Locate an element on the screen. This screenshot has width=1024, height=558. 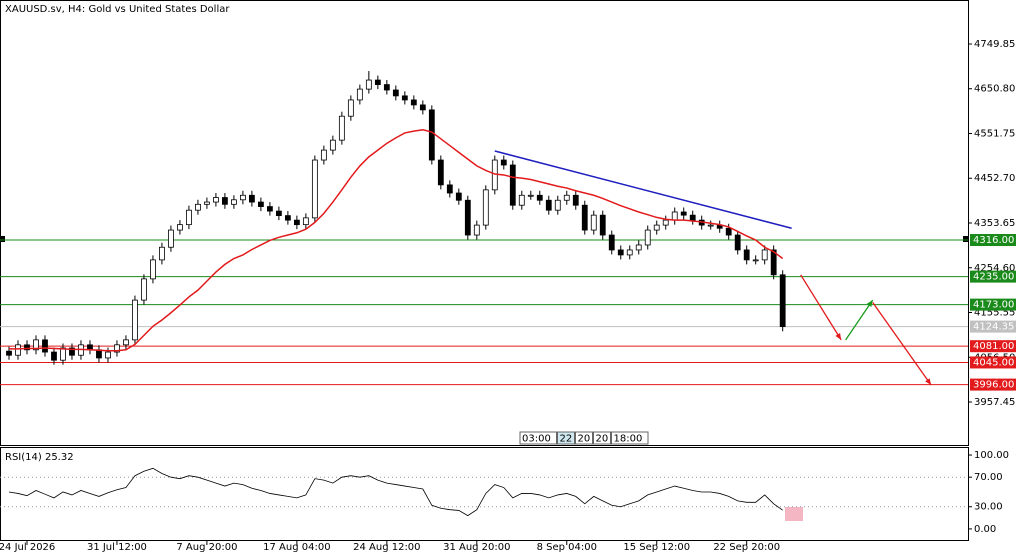
level-label: 3996.00 is located at coordinates (993, 385).